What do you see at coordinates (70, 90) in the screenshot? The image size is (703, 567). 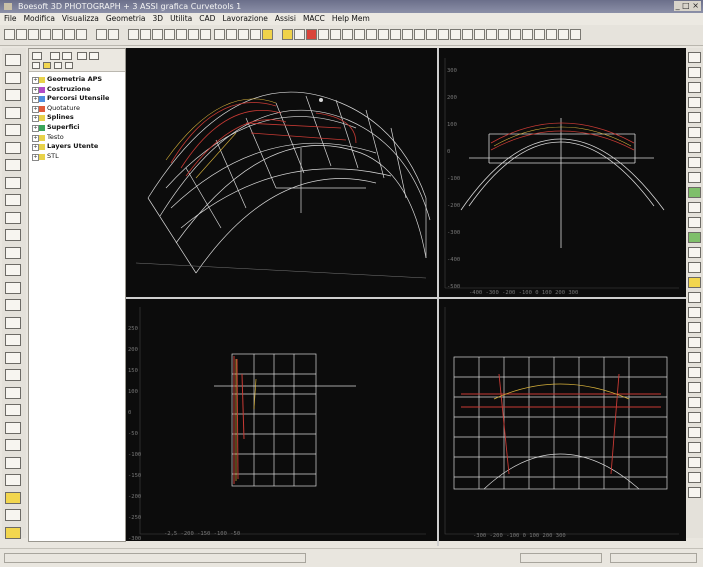 I see `layer-item: + Costruzione` at bounding box center [70, 90].